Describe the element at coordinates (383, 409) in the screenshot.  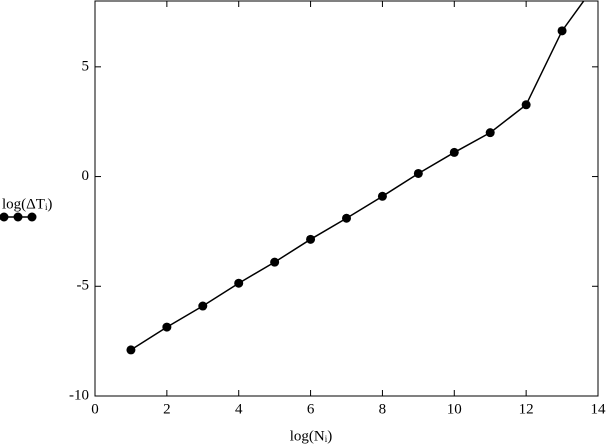
I see `x-tick-label: 8` at that location.